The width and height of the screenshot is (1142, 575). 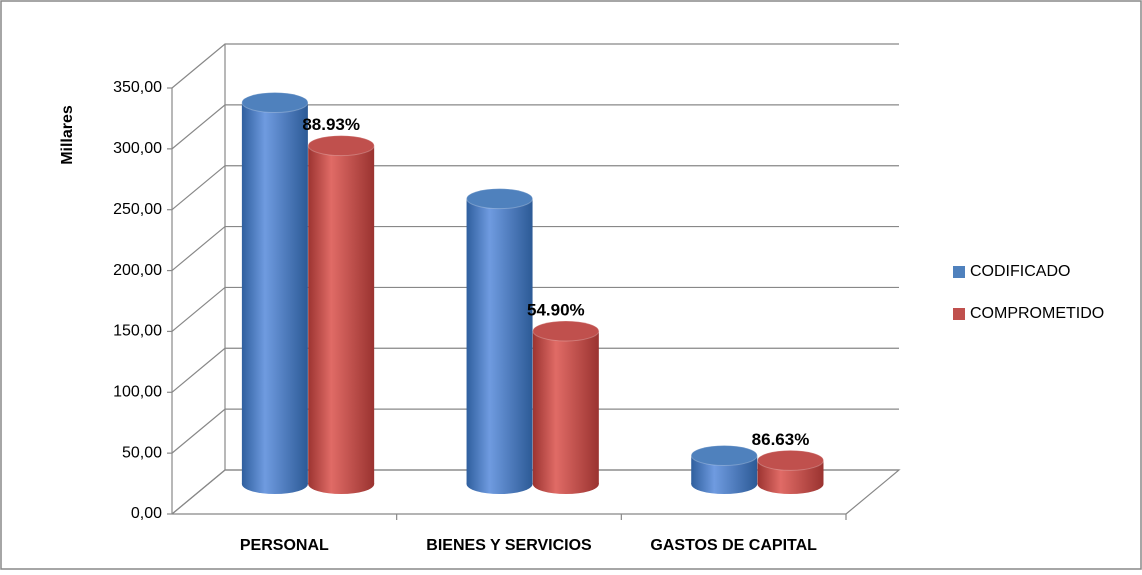 I want to click on y-tick-label: 100,00, so click(x=137, y=392).